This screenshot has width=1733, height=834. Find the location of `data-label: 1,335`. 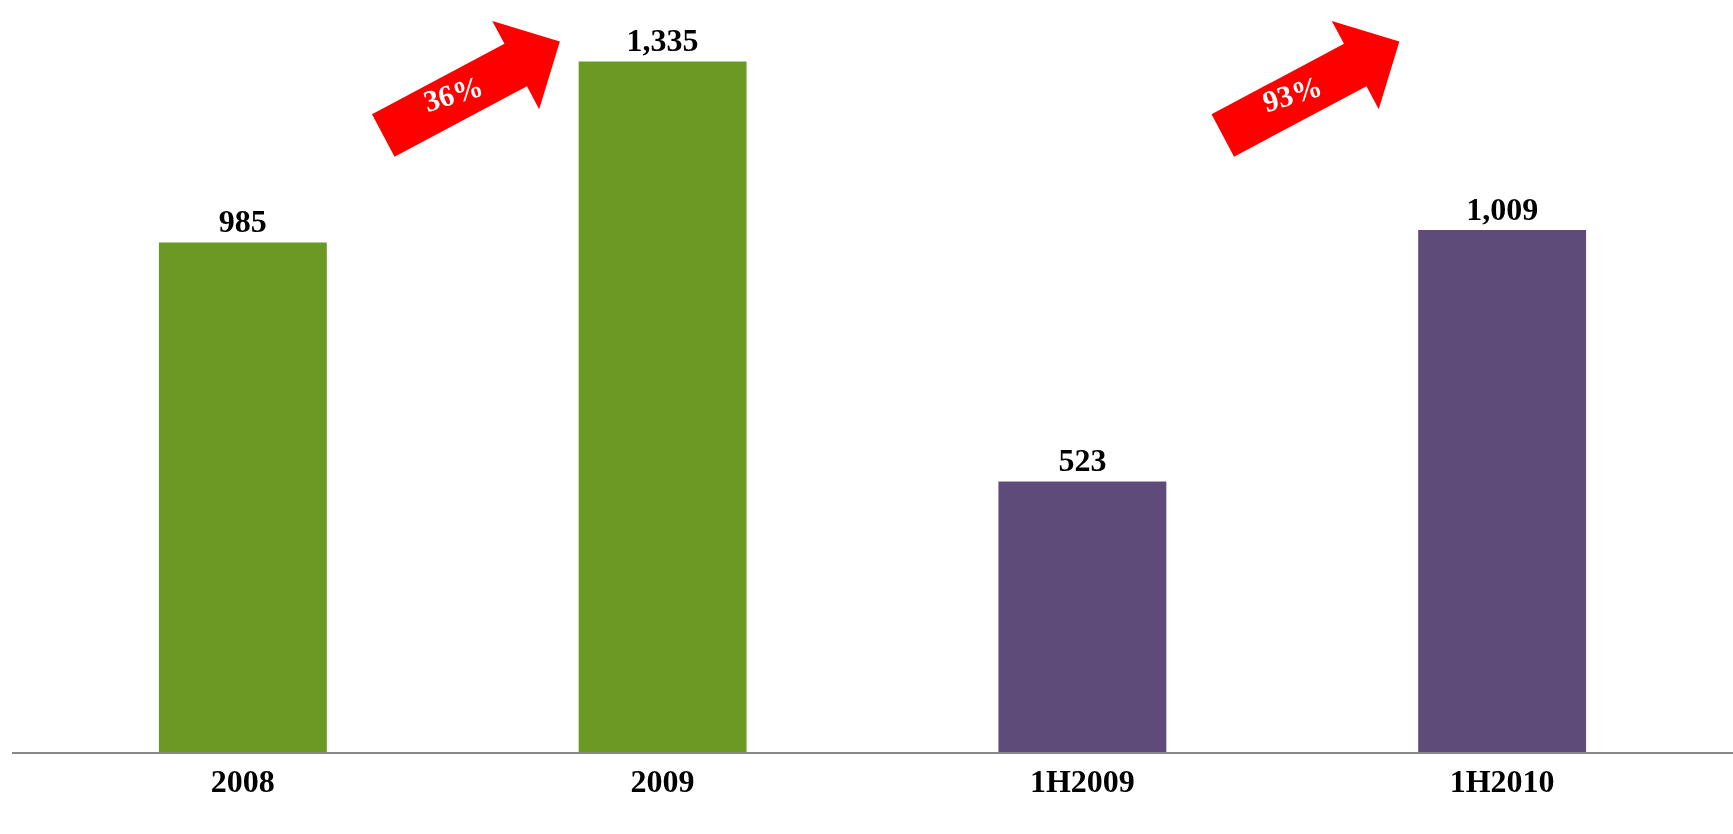

data-label: 1,335 is located at coordinates (662, 40).